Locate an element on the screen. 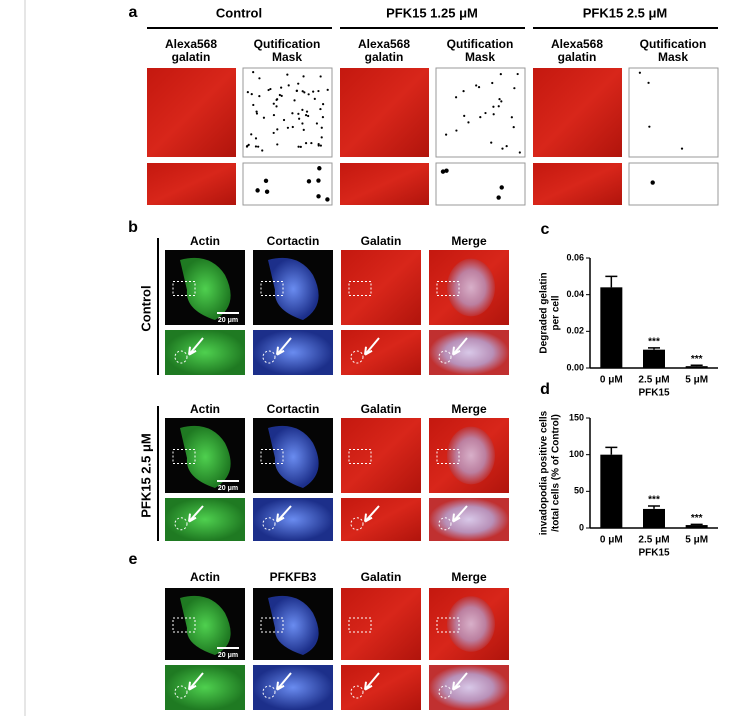 Image resolution: width=733 pixels, height=716 pixels. y-axis-label: invadopodia positive cells is located at coordinates (544, 472).